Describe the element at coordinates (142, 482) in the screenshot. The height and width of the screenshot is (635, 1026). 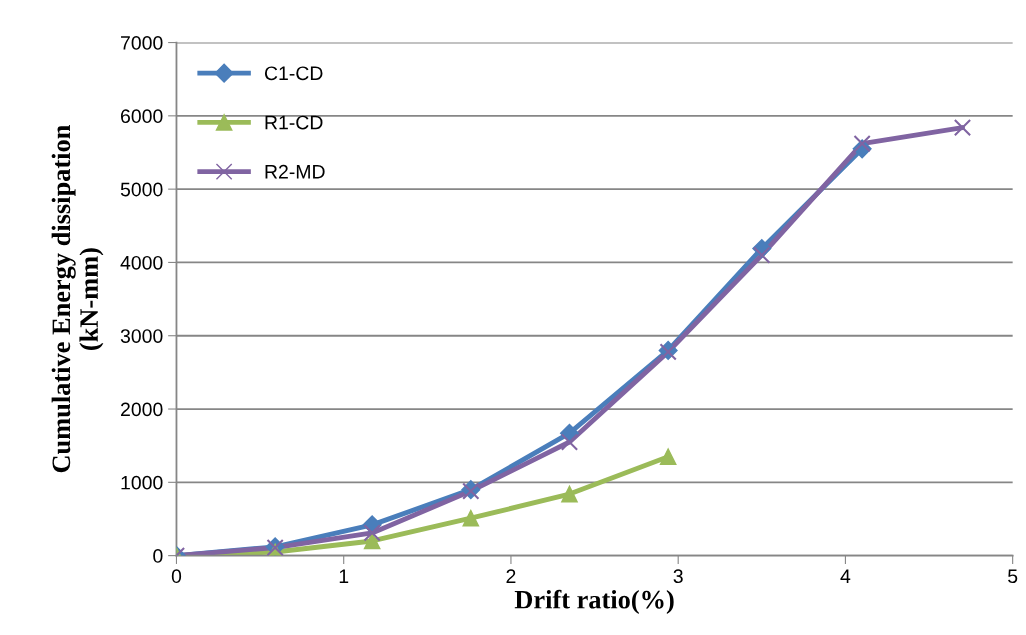
I see `y-tick-label: 1000` at that location.